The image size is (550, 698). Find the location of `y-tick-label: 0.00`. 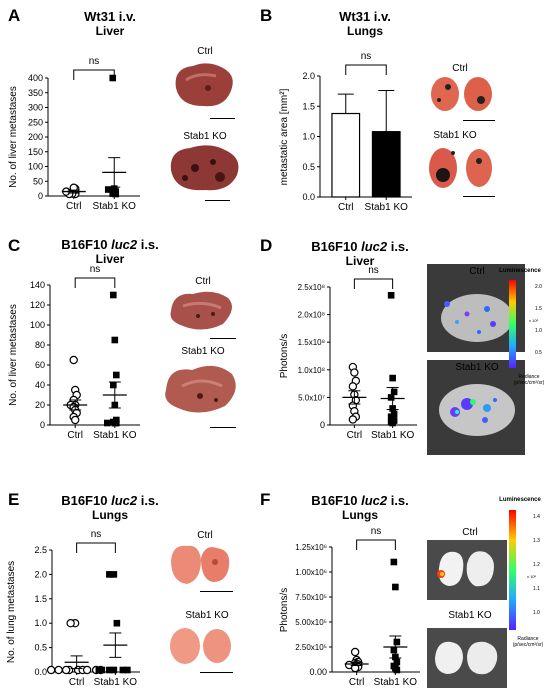

y-tick-label: 0.00 is located at coordinates (318, 672).